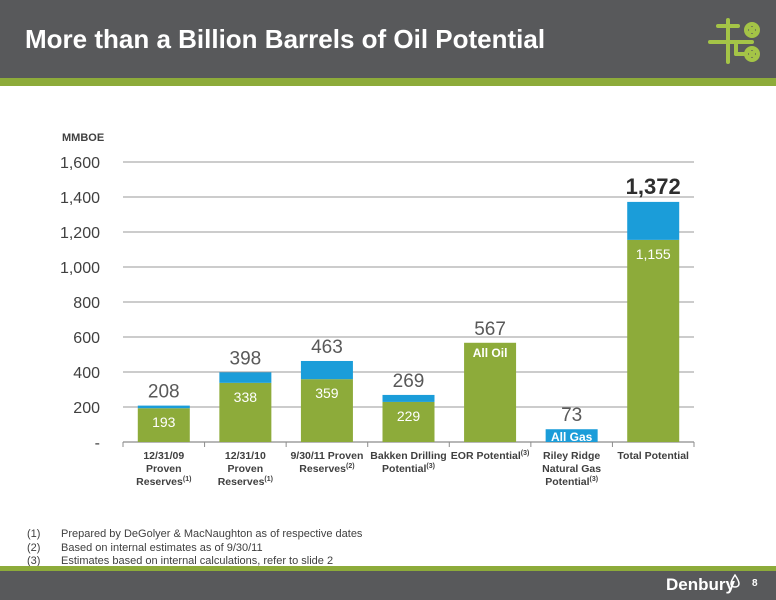 This screenshot has height=600, width=776. I want to click on brand-logo-text: Denbury, so click(700, 584).